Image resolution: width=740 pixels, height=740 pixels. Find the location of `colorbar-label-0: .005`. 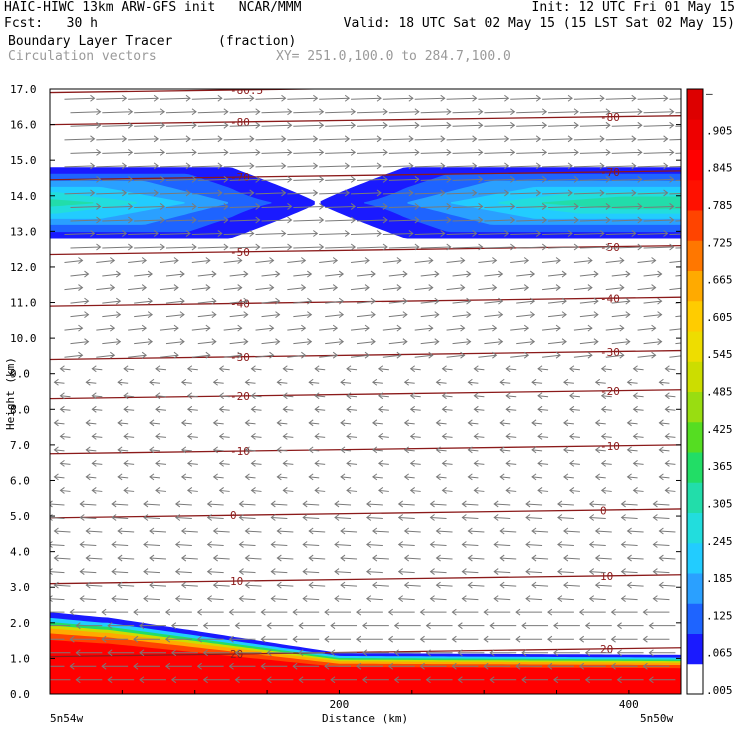

colorbar-label-0: .005 is located at coordinates (719, 690).